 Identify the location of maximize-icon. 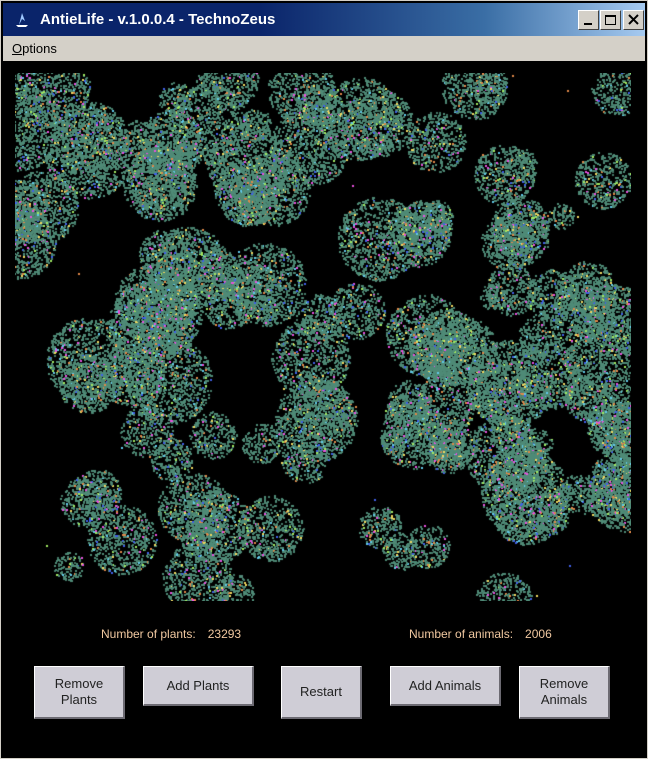
(610, 20).